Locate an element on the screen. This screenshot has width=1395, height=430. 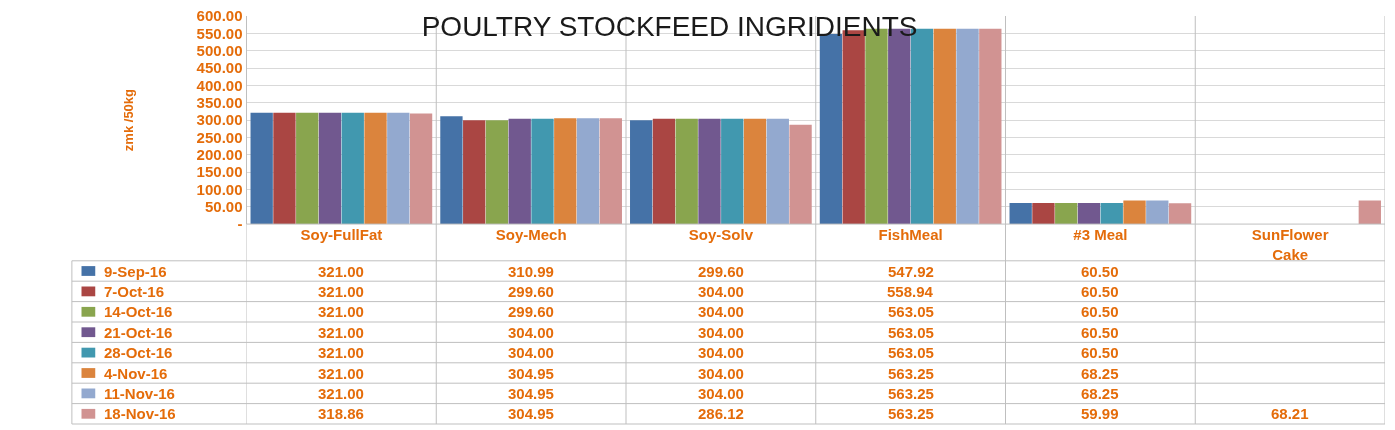
y-tick-label: 450.00 is located at coordinates (219, 68).